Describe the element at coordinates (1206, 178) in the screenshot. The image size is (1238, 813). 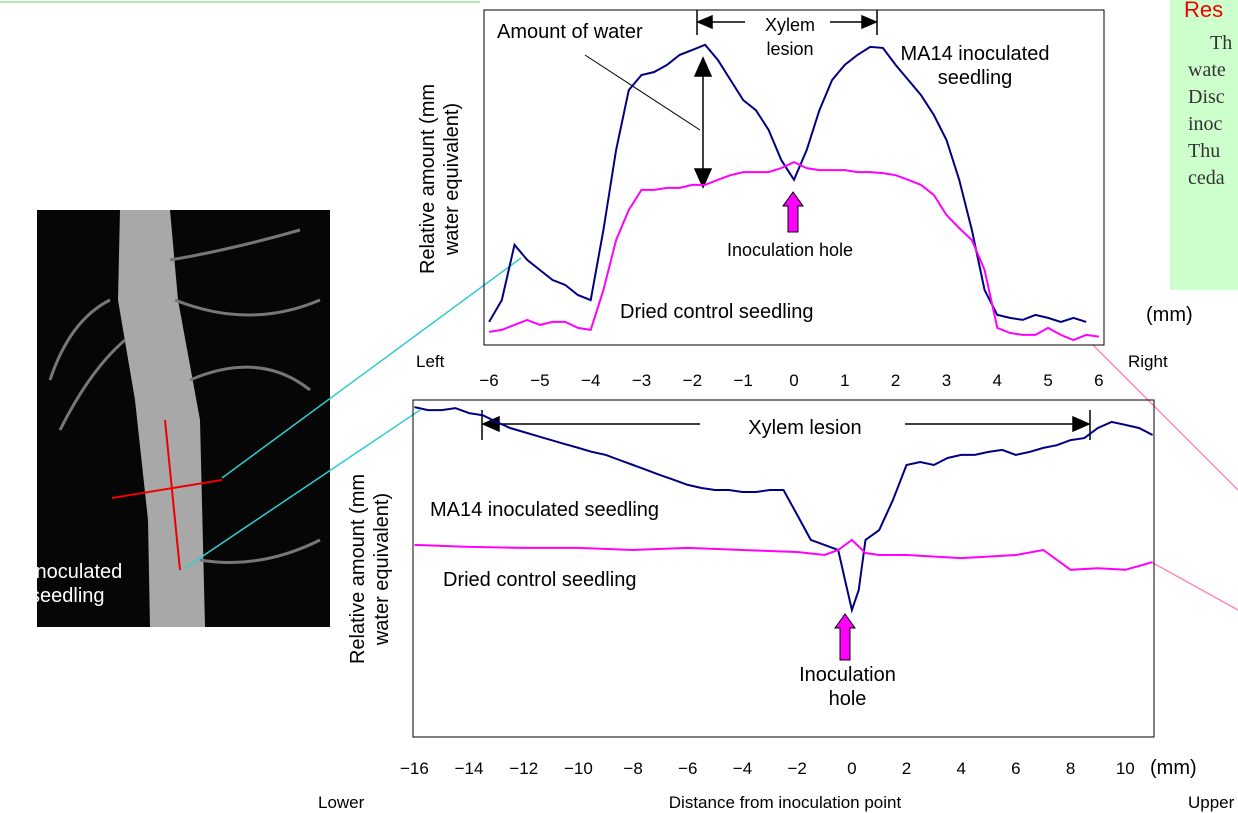
I see `panel-line: ceda` at that location.